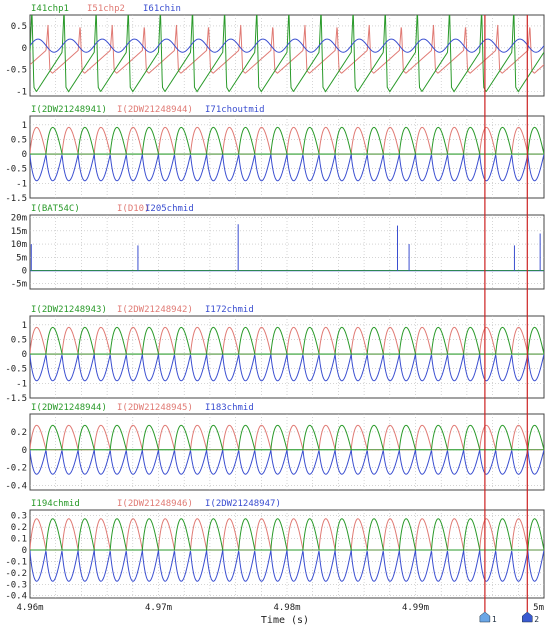  Describe the element at coordinates (19, 245) in the screenshot. I see `y-tick-label: 10m` at that location.